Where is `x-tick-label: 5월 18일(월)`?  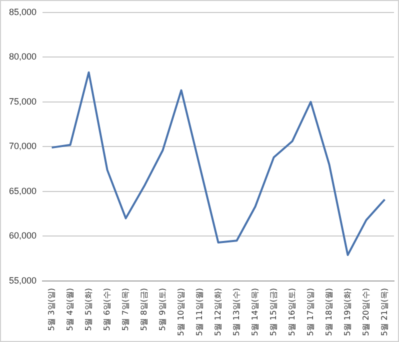
x-tick-label: 5월 18일(월) is located at coordinates (329, 312).